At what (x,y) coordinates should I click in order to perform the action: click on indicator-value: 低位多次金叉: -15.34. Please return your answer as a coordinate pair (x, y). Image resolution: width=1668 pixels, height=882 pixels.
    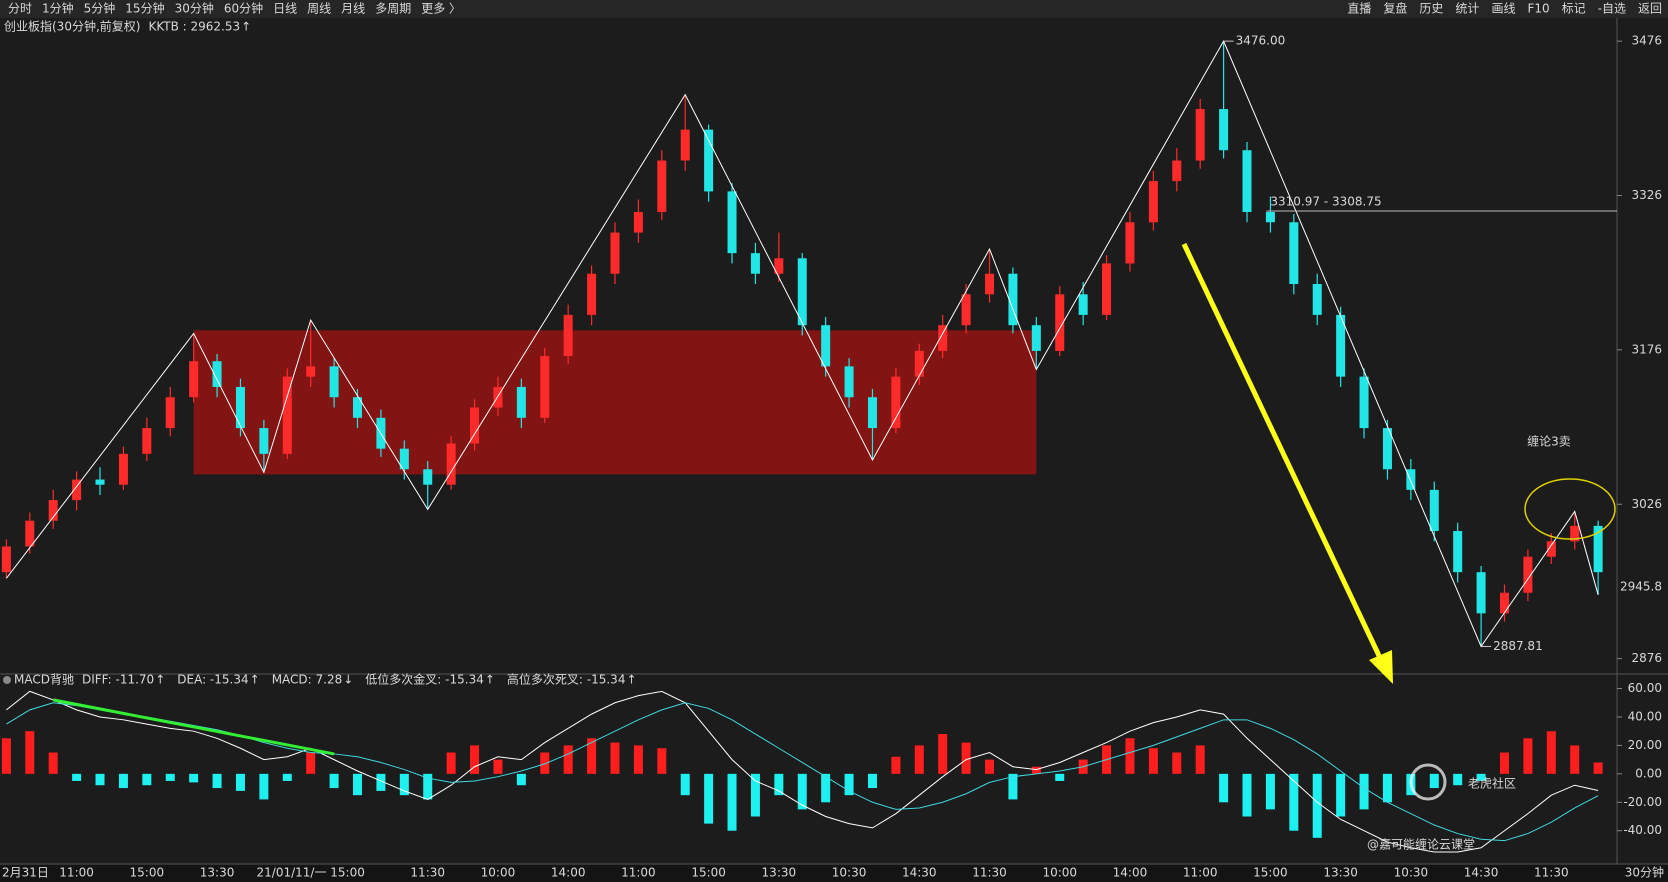
    Looking at the image, I should click on (424, 679).